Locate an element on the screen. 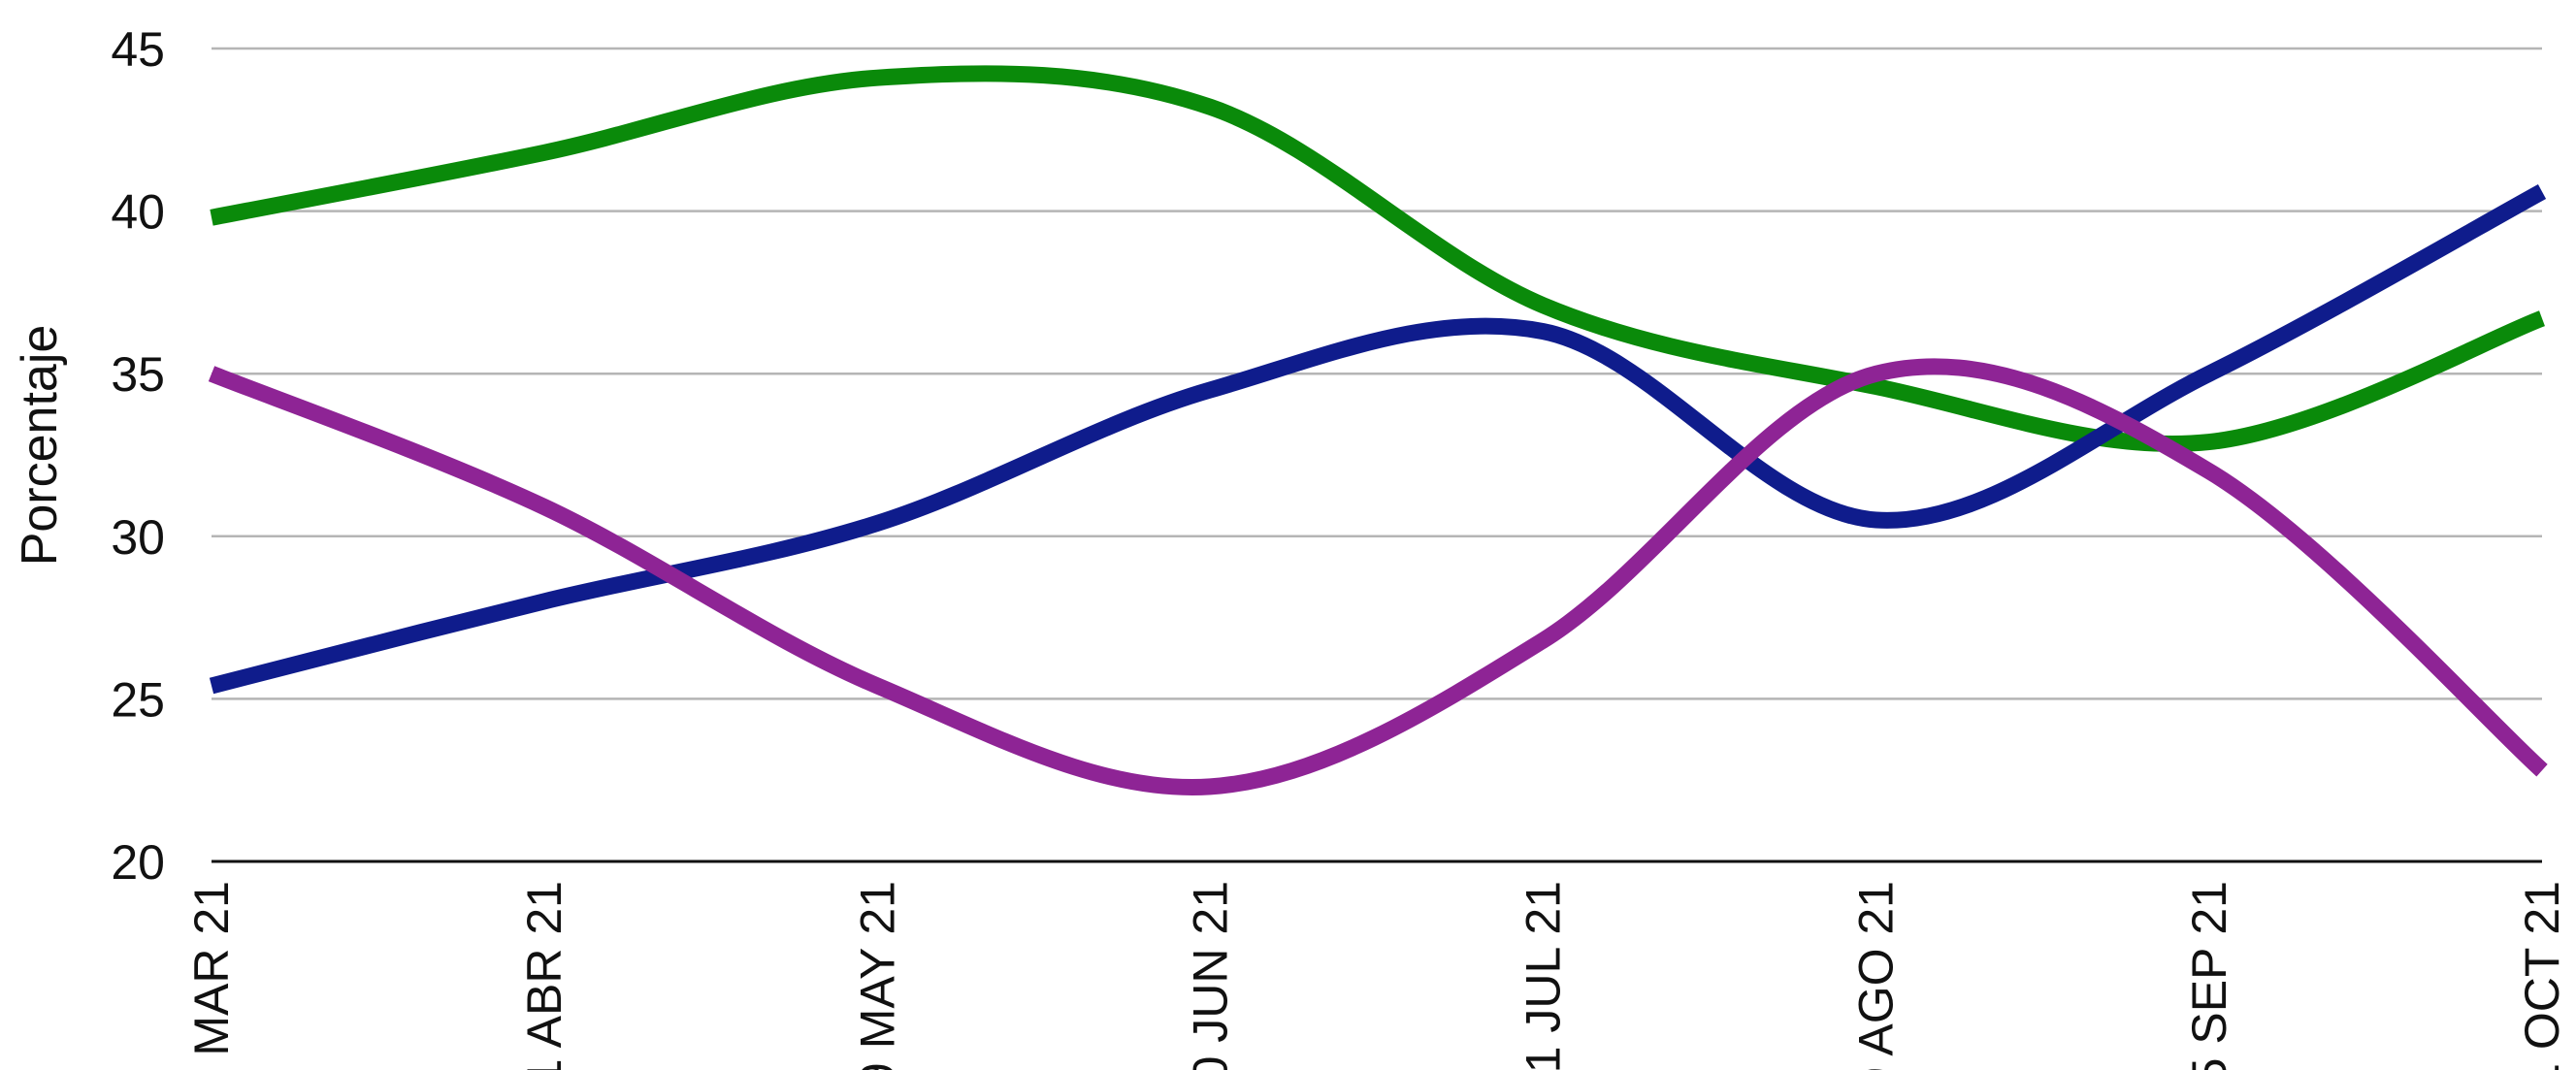 The image size is (2576, 1070). x-tick-label: 9 MAY 21 is located at coordinates (877, 975).